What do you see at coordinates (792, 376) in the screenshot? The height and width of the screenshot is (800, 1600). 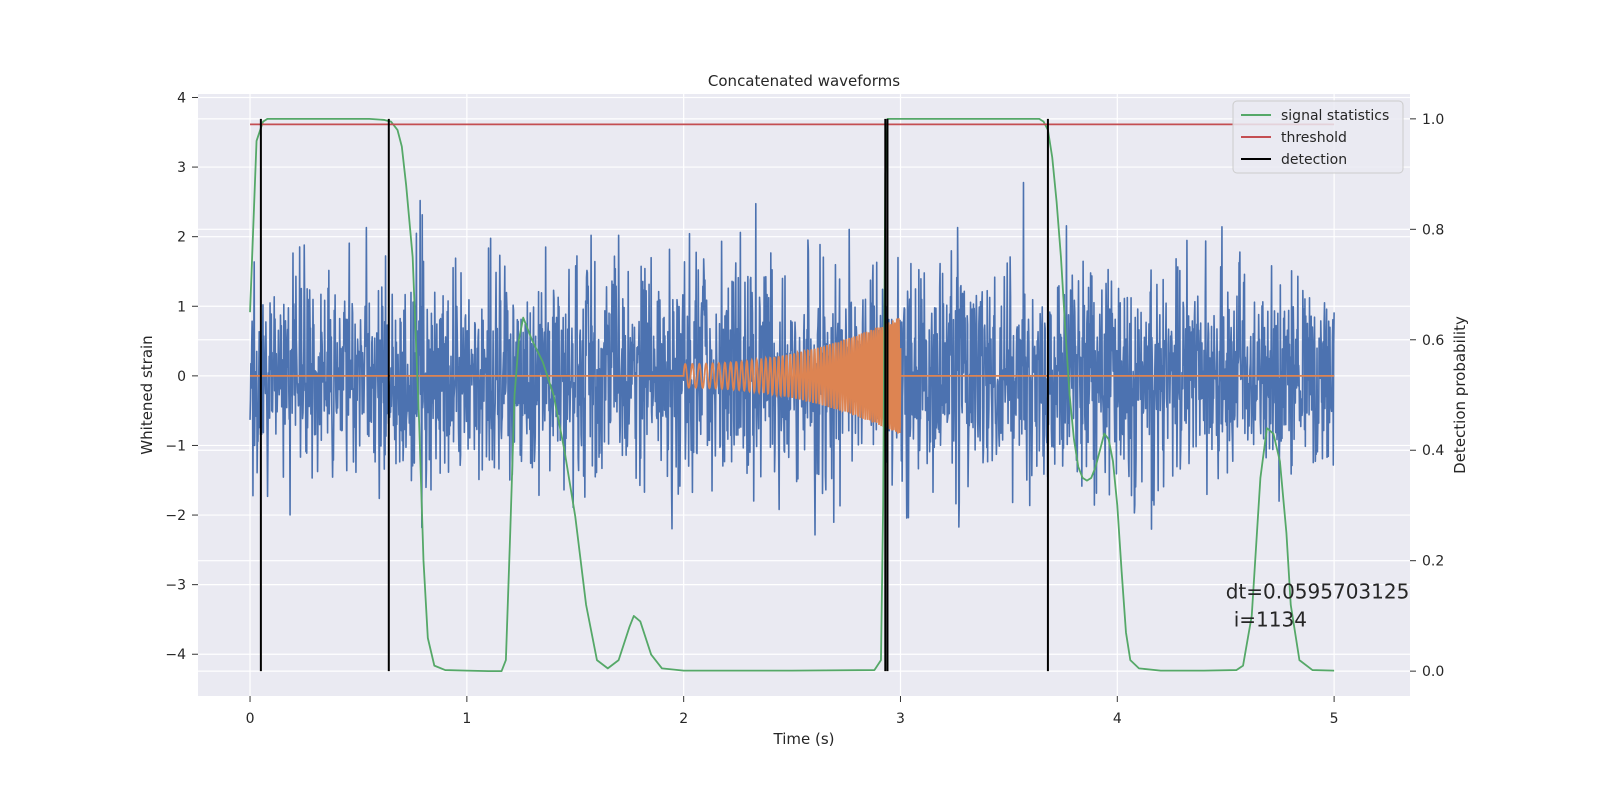 I see `template-series` at bounding box center [792, 376].